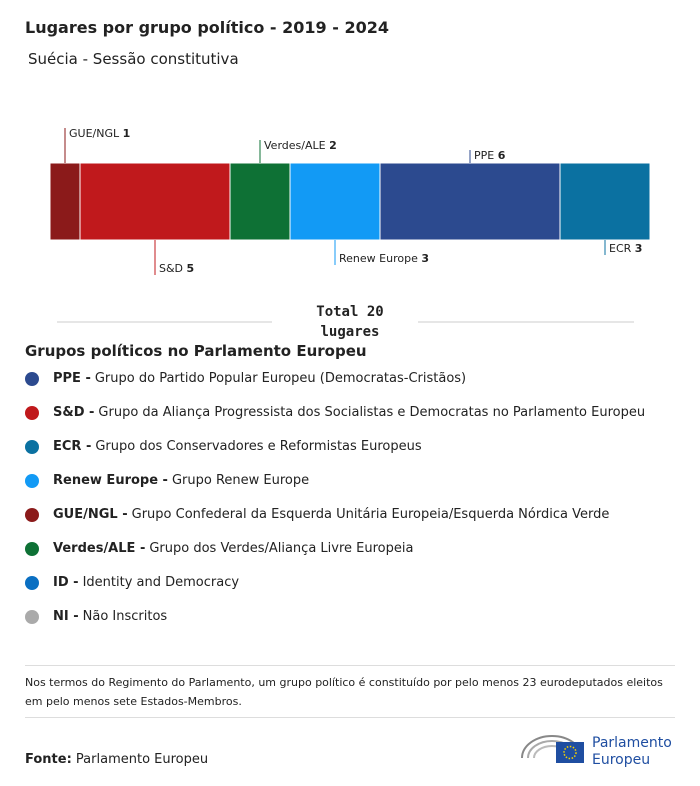 Image resolution: width=700 pixels, height=786 pixels. What do you see at coordinates (110, 480) in the screenshot?
I see `legend-abbr: Renew Europe -` at bounding box center [110, 480].